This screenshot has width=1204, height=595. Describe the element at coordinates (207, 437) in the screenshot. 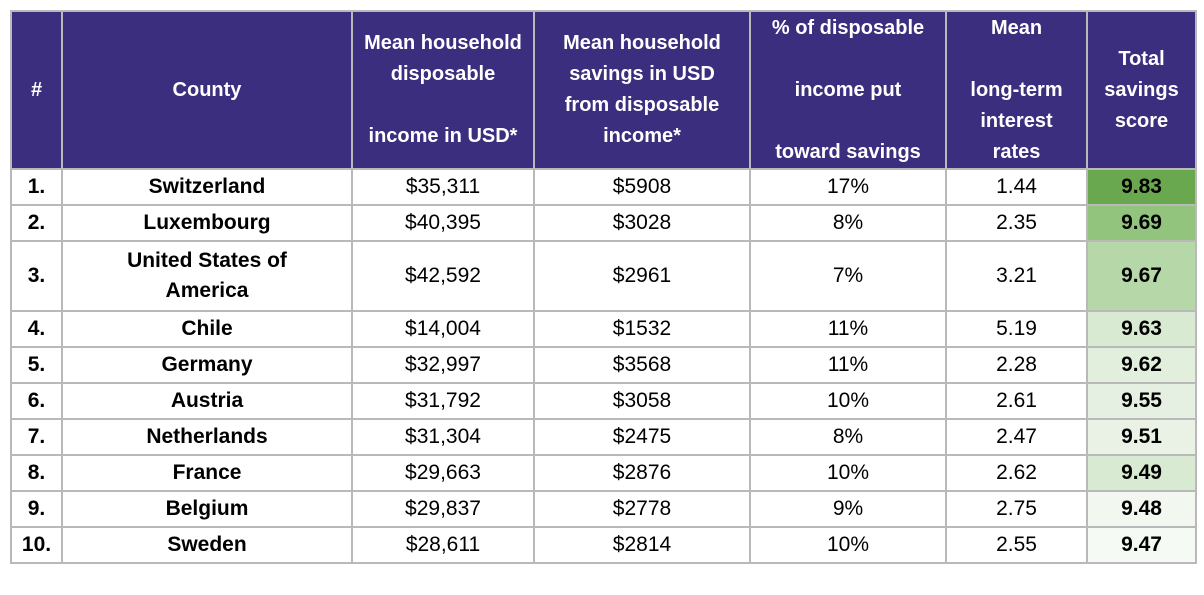

I see `cell-country: Netherlands` at that location.